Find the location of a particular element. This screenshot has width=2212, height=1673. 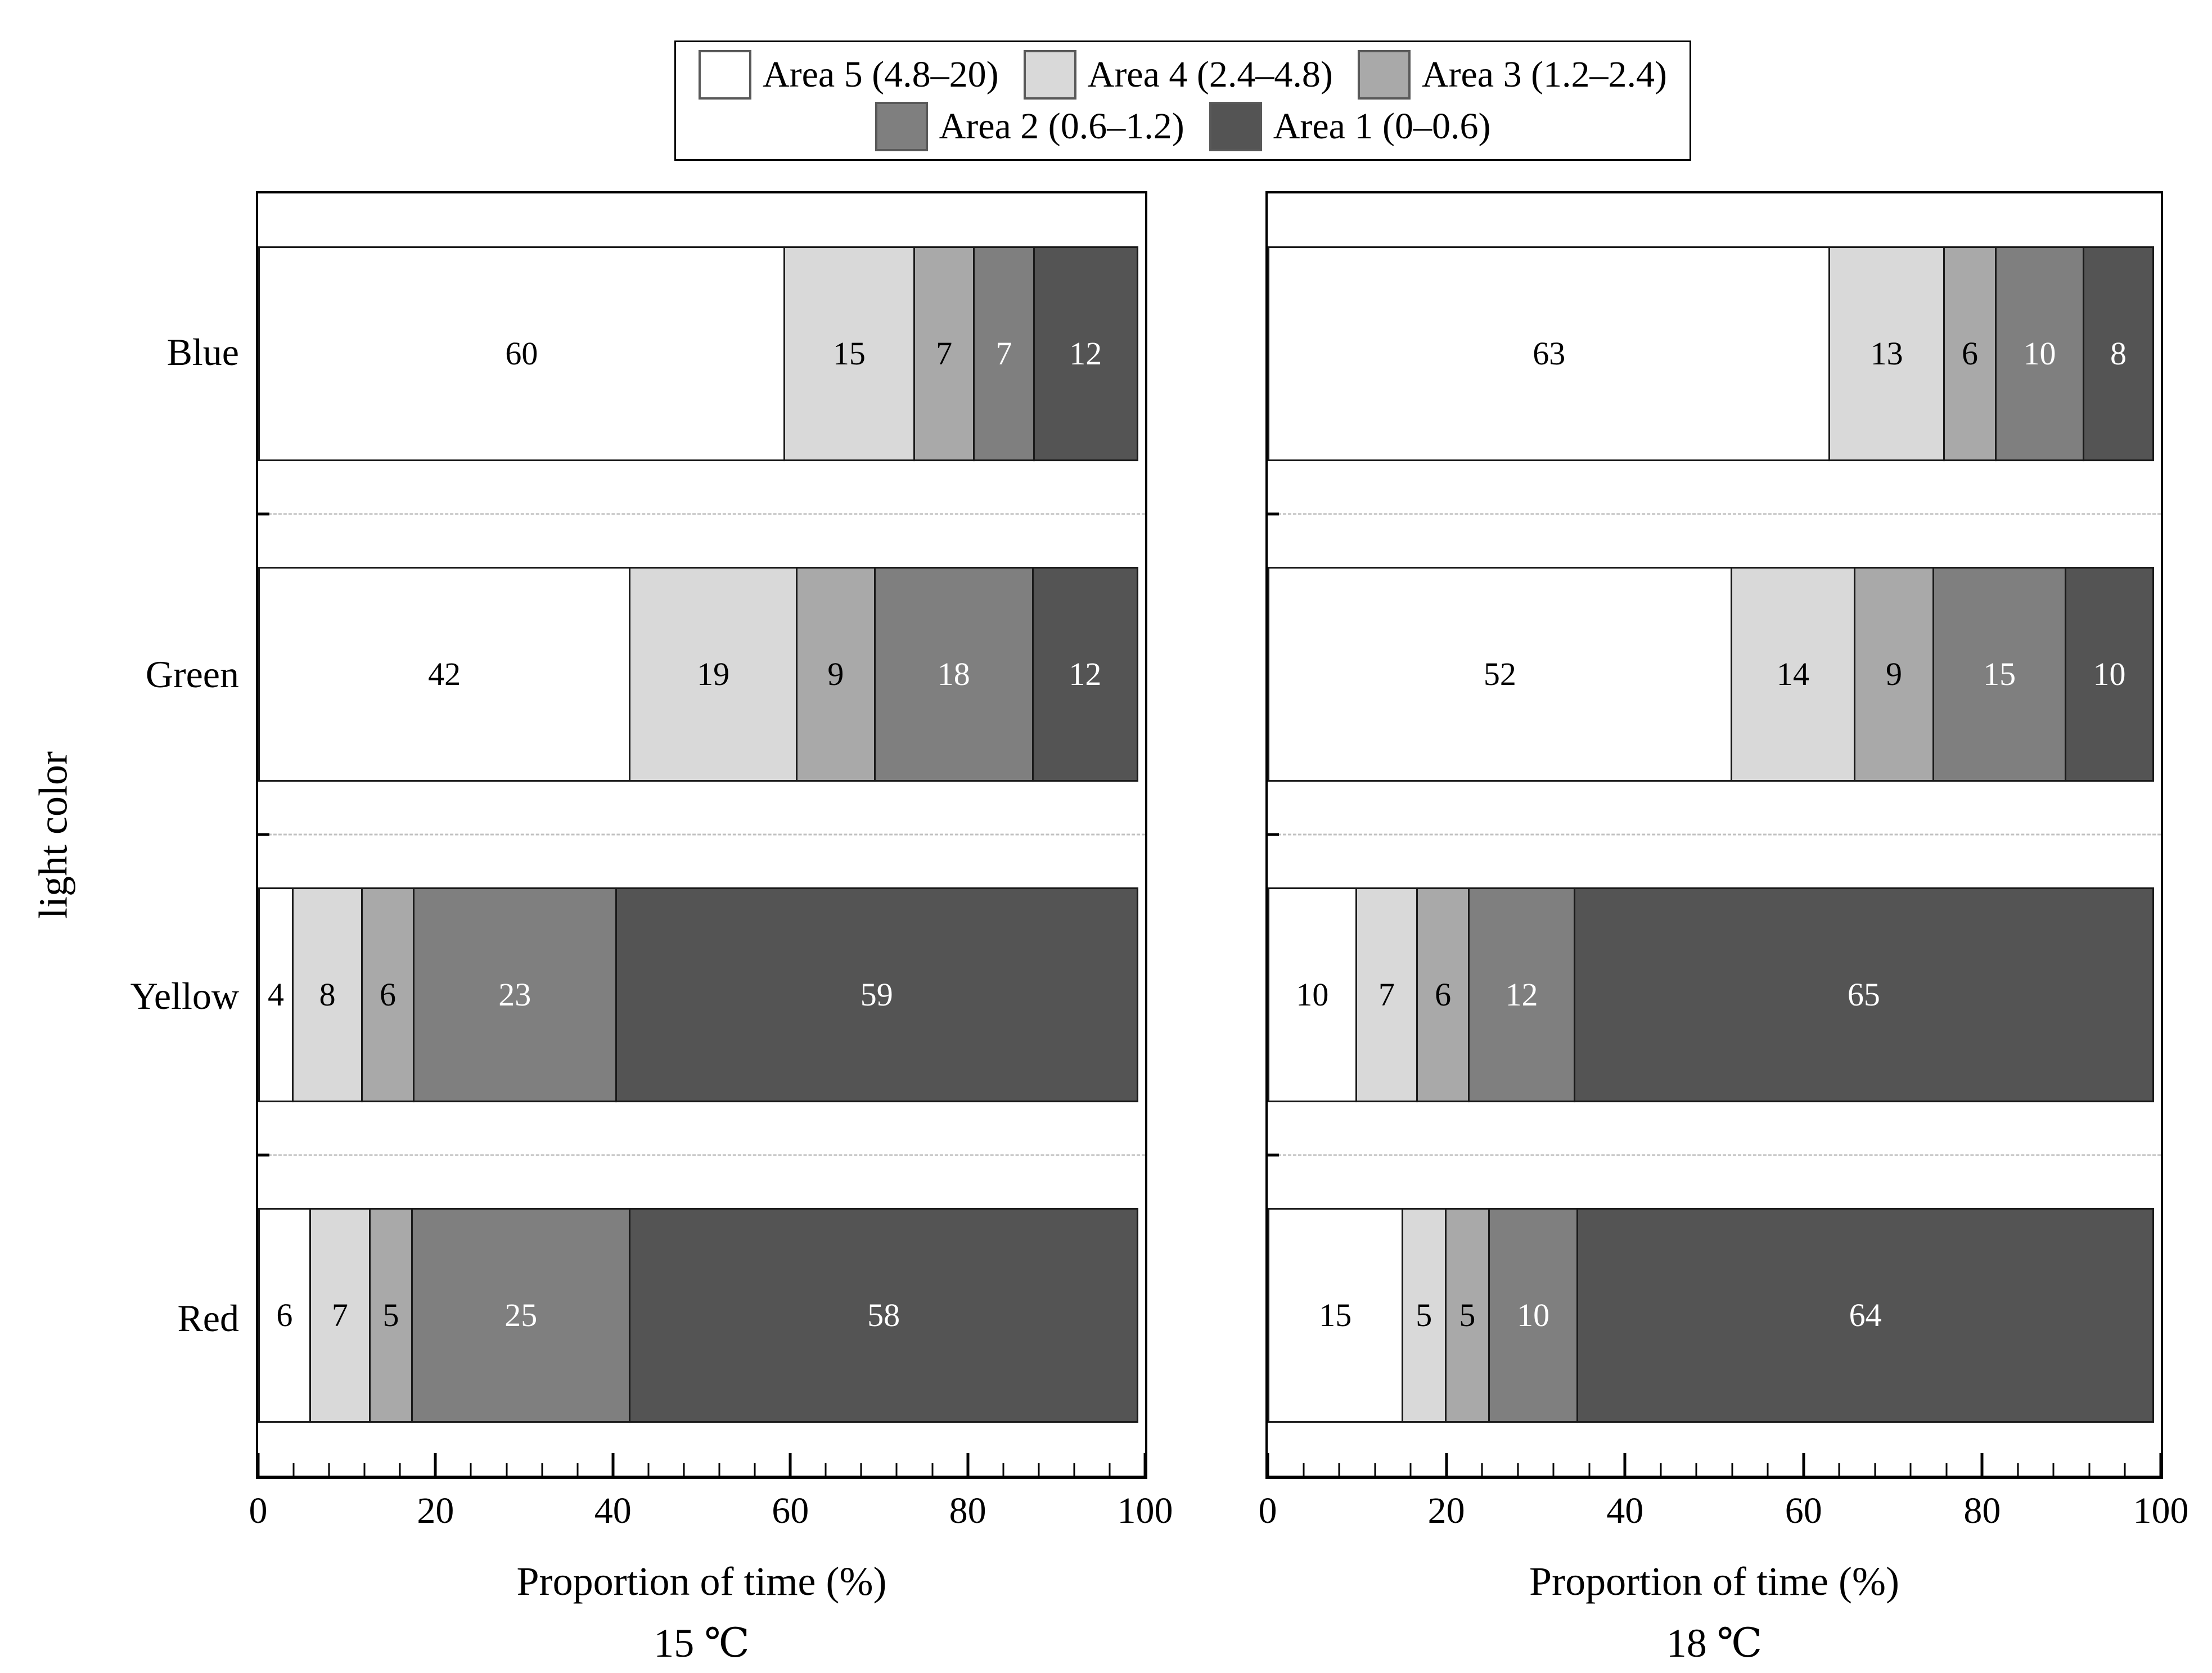

bar-segment-area2: 15 is located at coordinates (2000, 674).